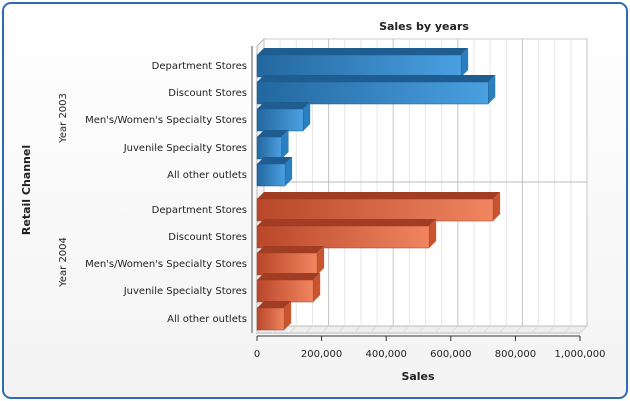 The height and width of the screenshot is (401, 630). Describe the element at coordinates (63, 262) in the screenshot. I see `group-label: Year 2004` at that location.